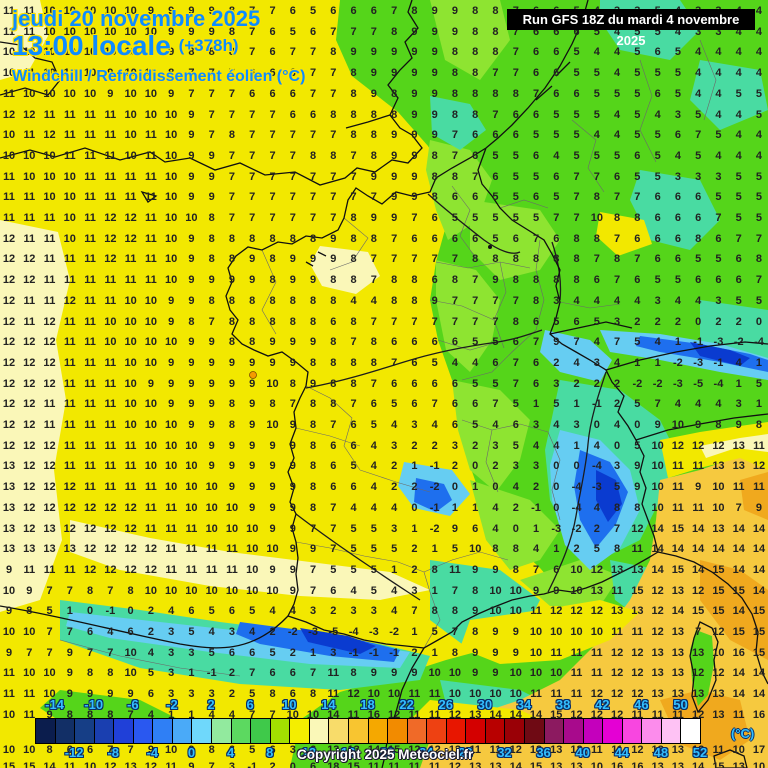 This screenshot has width=768, height=768. Describe the element at coordinates (133, 704) in the screenshot. I see `colorbar-tick-label: -6` at that location.